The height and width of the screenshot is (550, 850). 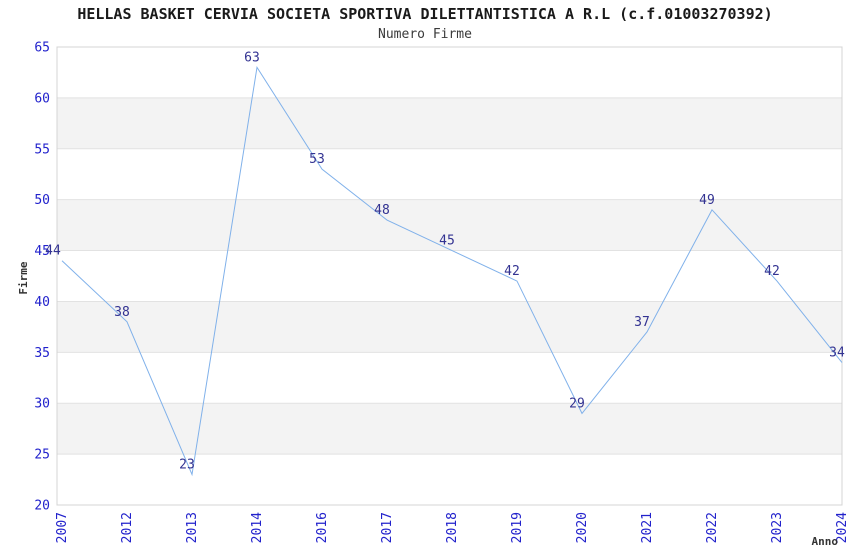 I want to click on x-tick-label: 2022, so click(x=712, y=527).